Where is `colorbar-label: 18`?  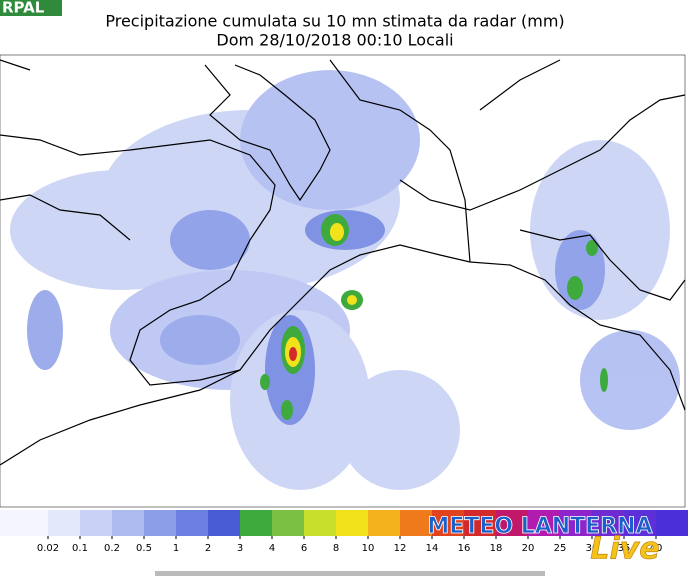 colorbar-label: 18 is located at coordinates (496, 548).